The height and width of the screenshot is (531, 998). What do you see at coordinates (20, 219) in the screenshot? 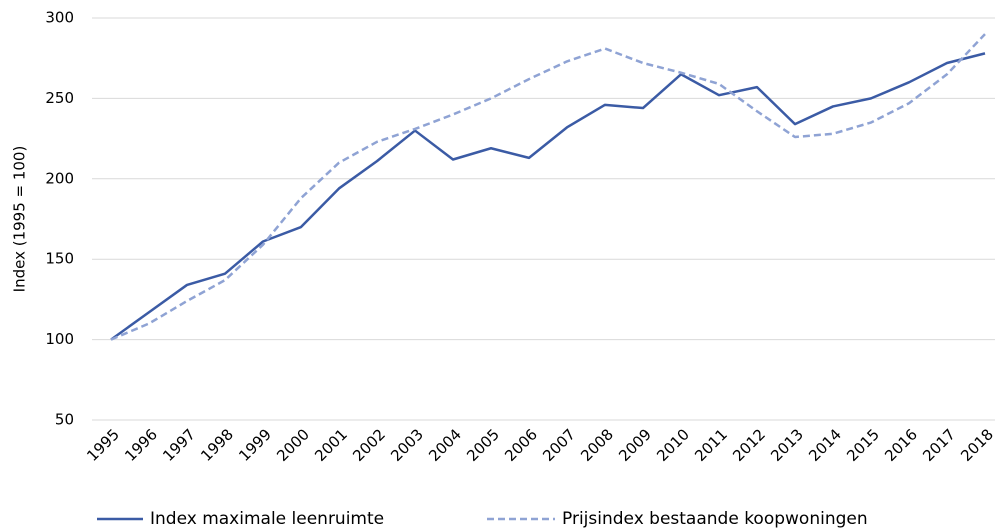
I see `y-axis-label: Index (1995 = 100)` at bounding box center [20, 219].